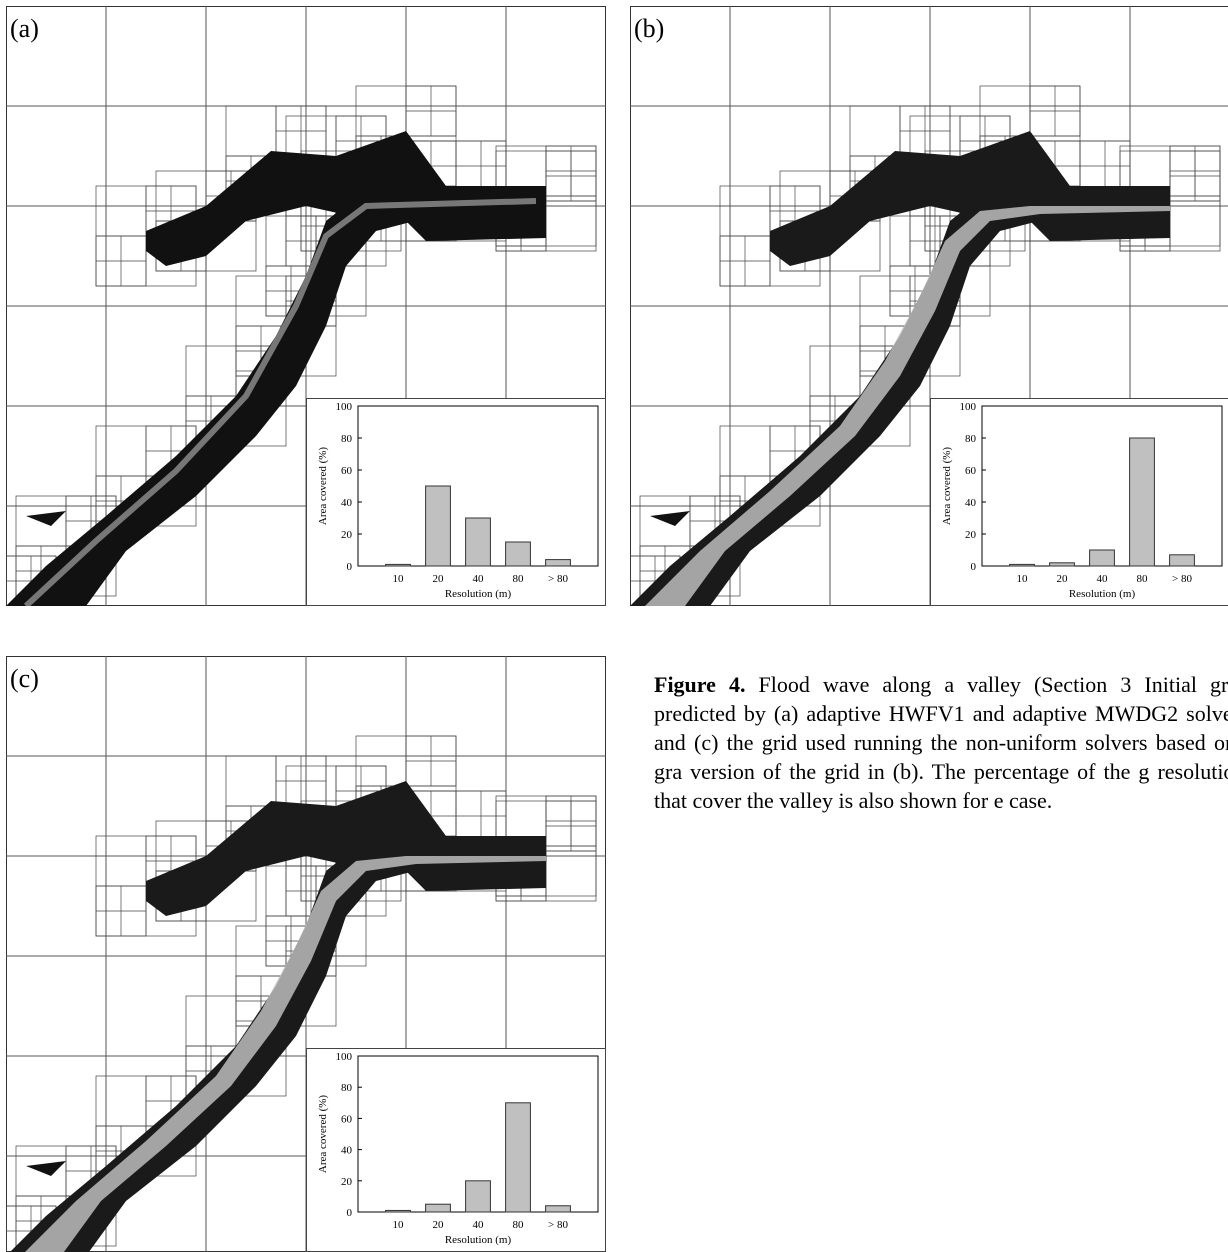 The image size is (1228, 1252). I want to click on panel-label-c: (c), so click(24, 678).